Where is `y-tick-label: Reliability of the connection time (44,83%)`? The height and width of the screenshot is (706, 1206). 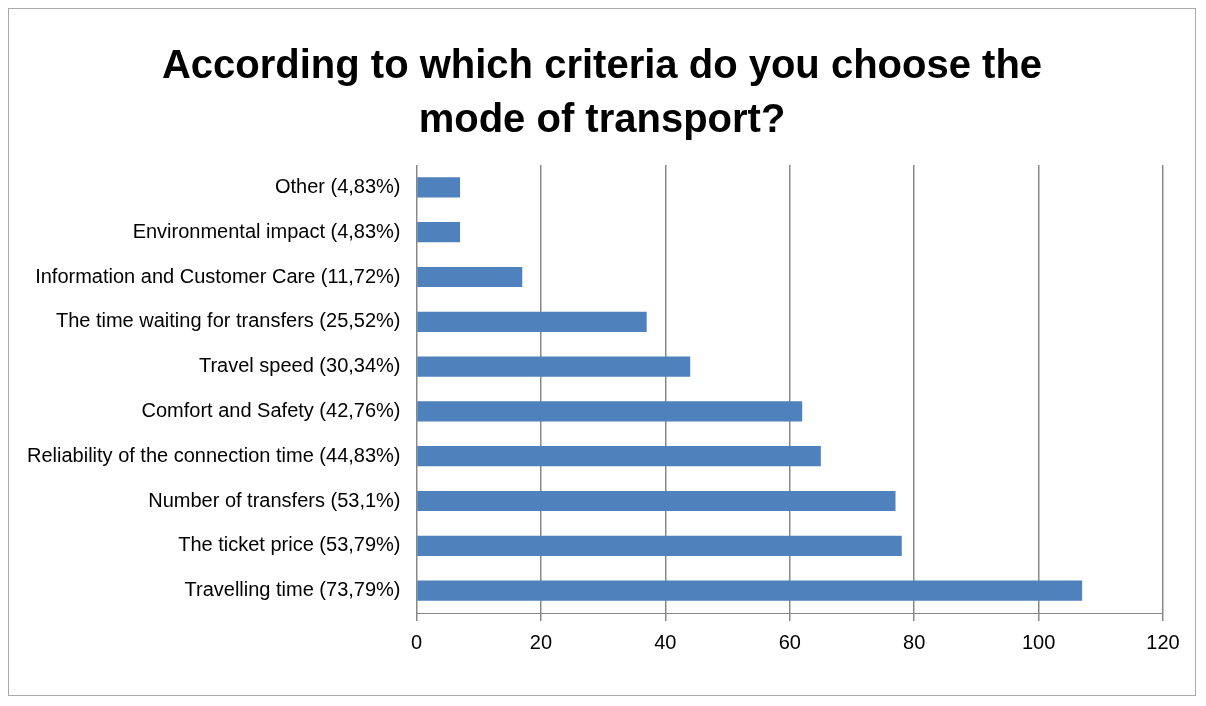 y-tick-label: Reliability of the connection time (44,83%) is located at coordinates (213, 454).